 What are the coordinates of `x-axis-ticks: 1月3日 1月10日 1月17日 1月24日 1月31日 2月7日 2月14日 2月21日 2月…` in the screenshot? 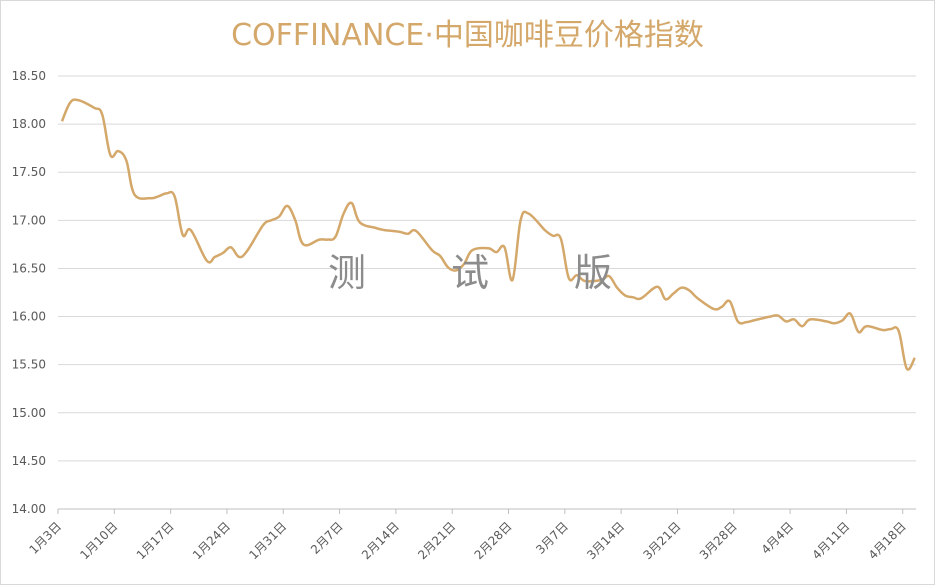 It's located at (467, 535).